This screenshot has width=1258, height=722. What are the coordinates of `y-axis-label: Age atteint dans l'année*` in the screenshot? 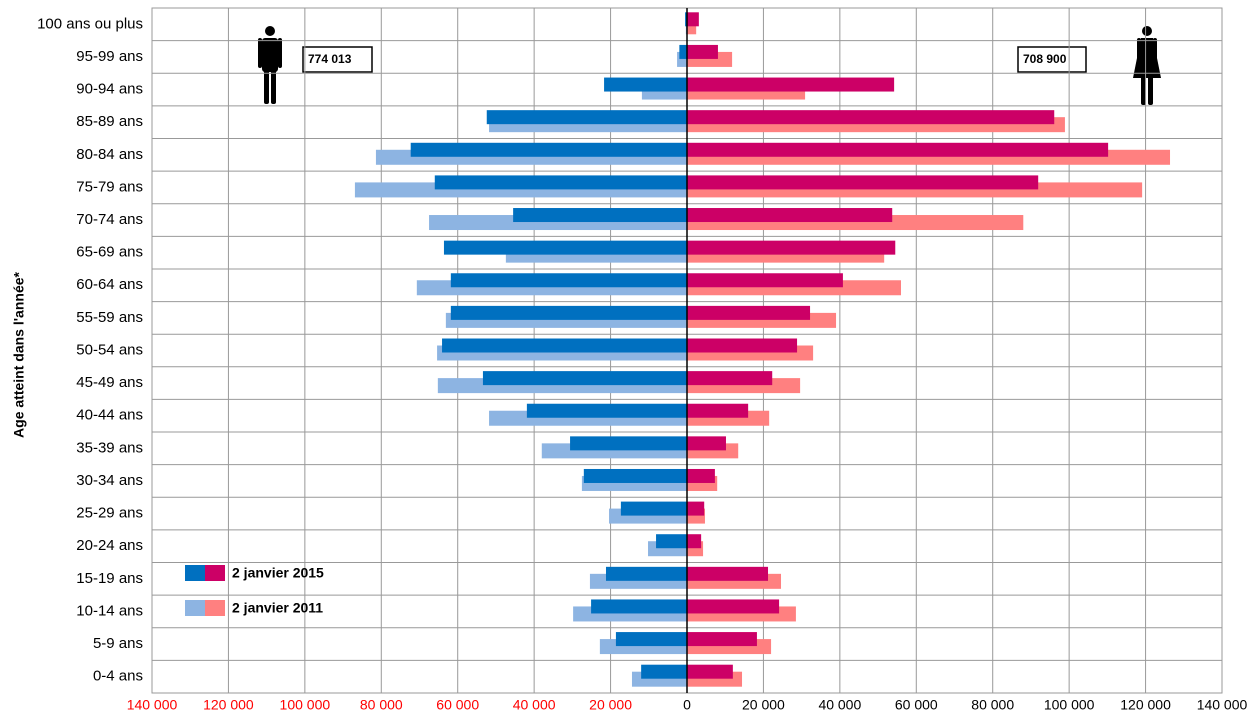 It's located at (19, 354).